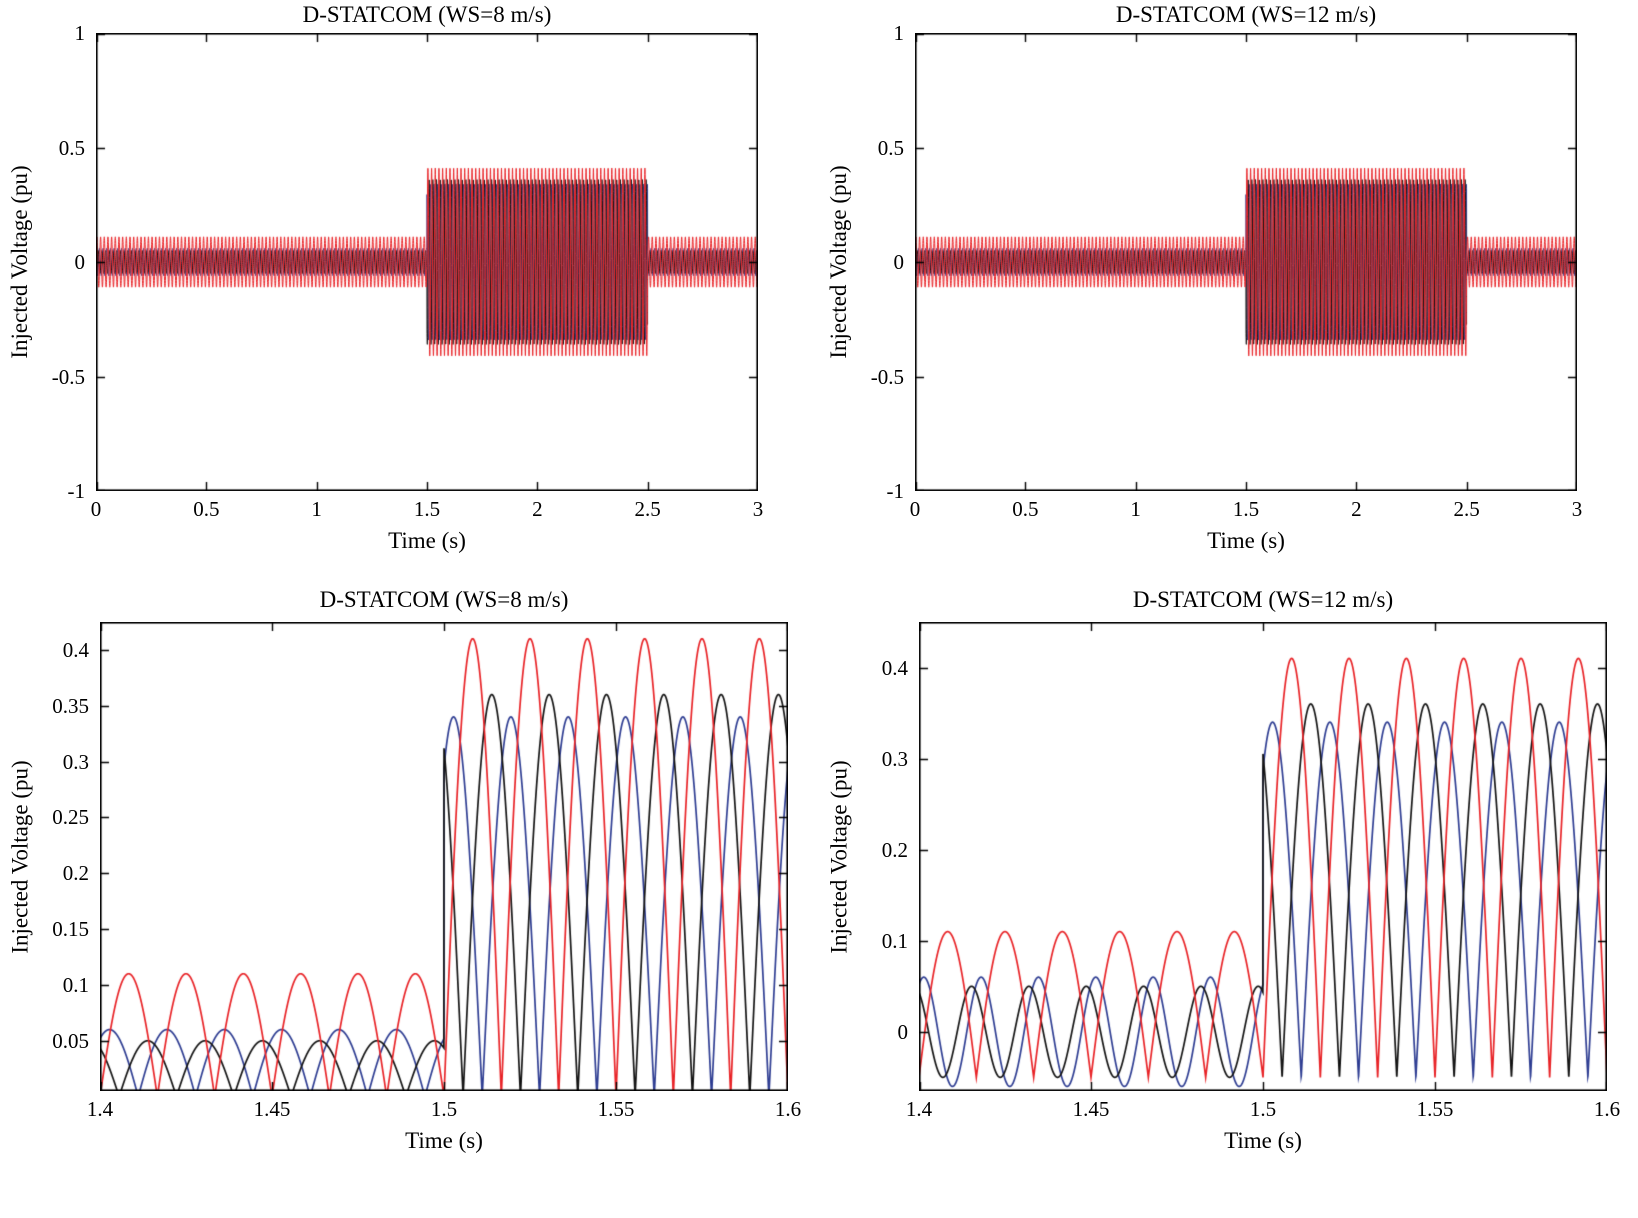 This screenshot has width=1638, height=1218. Describe the element at coordinates (70, 1040) in the screenshot. I see `y-tick-label: 0.05` at that location.